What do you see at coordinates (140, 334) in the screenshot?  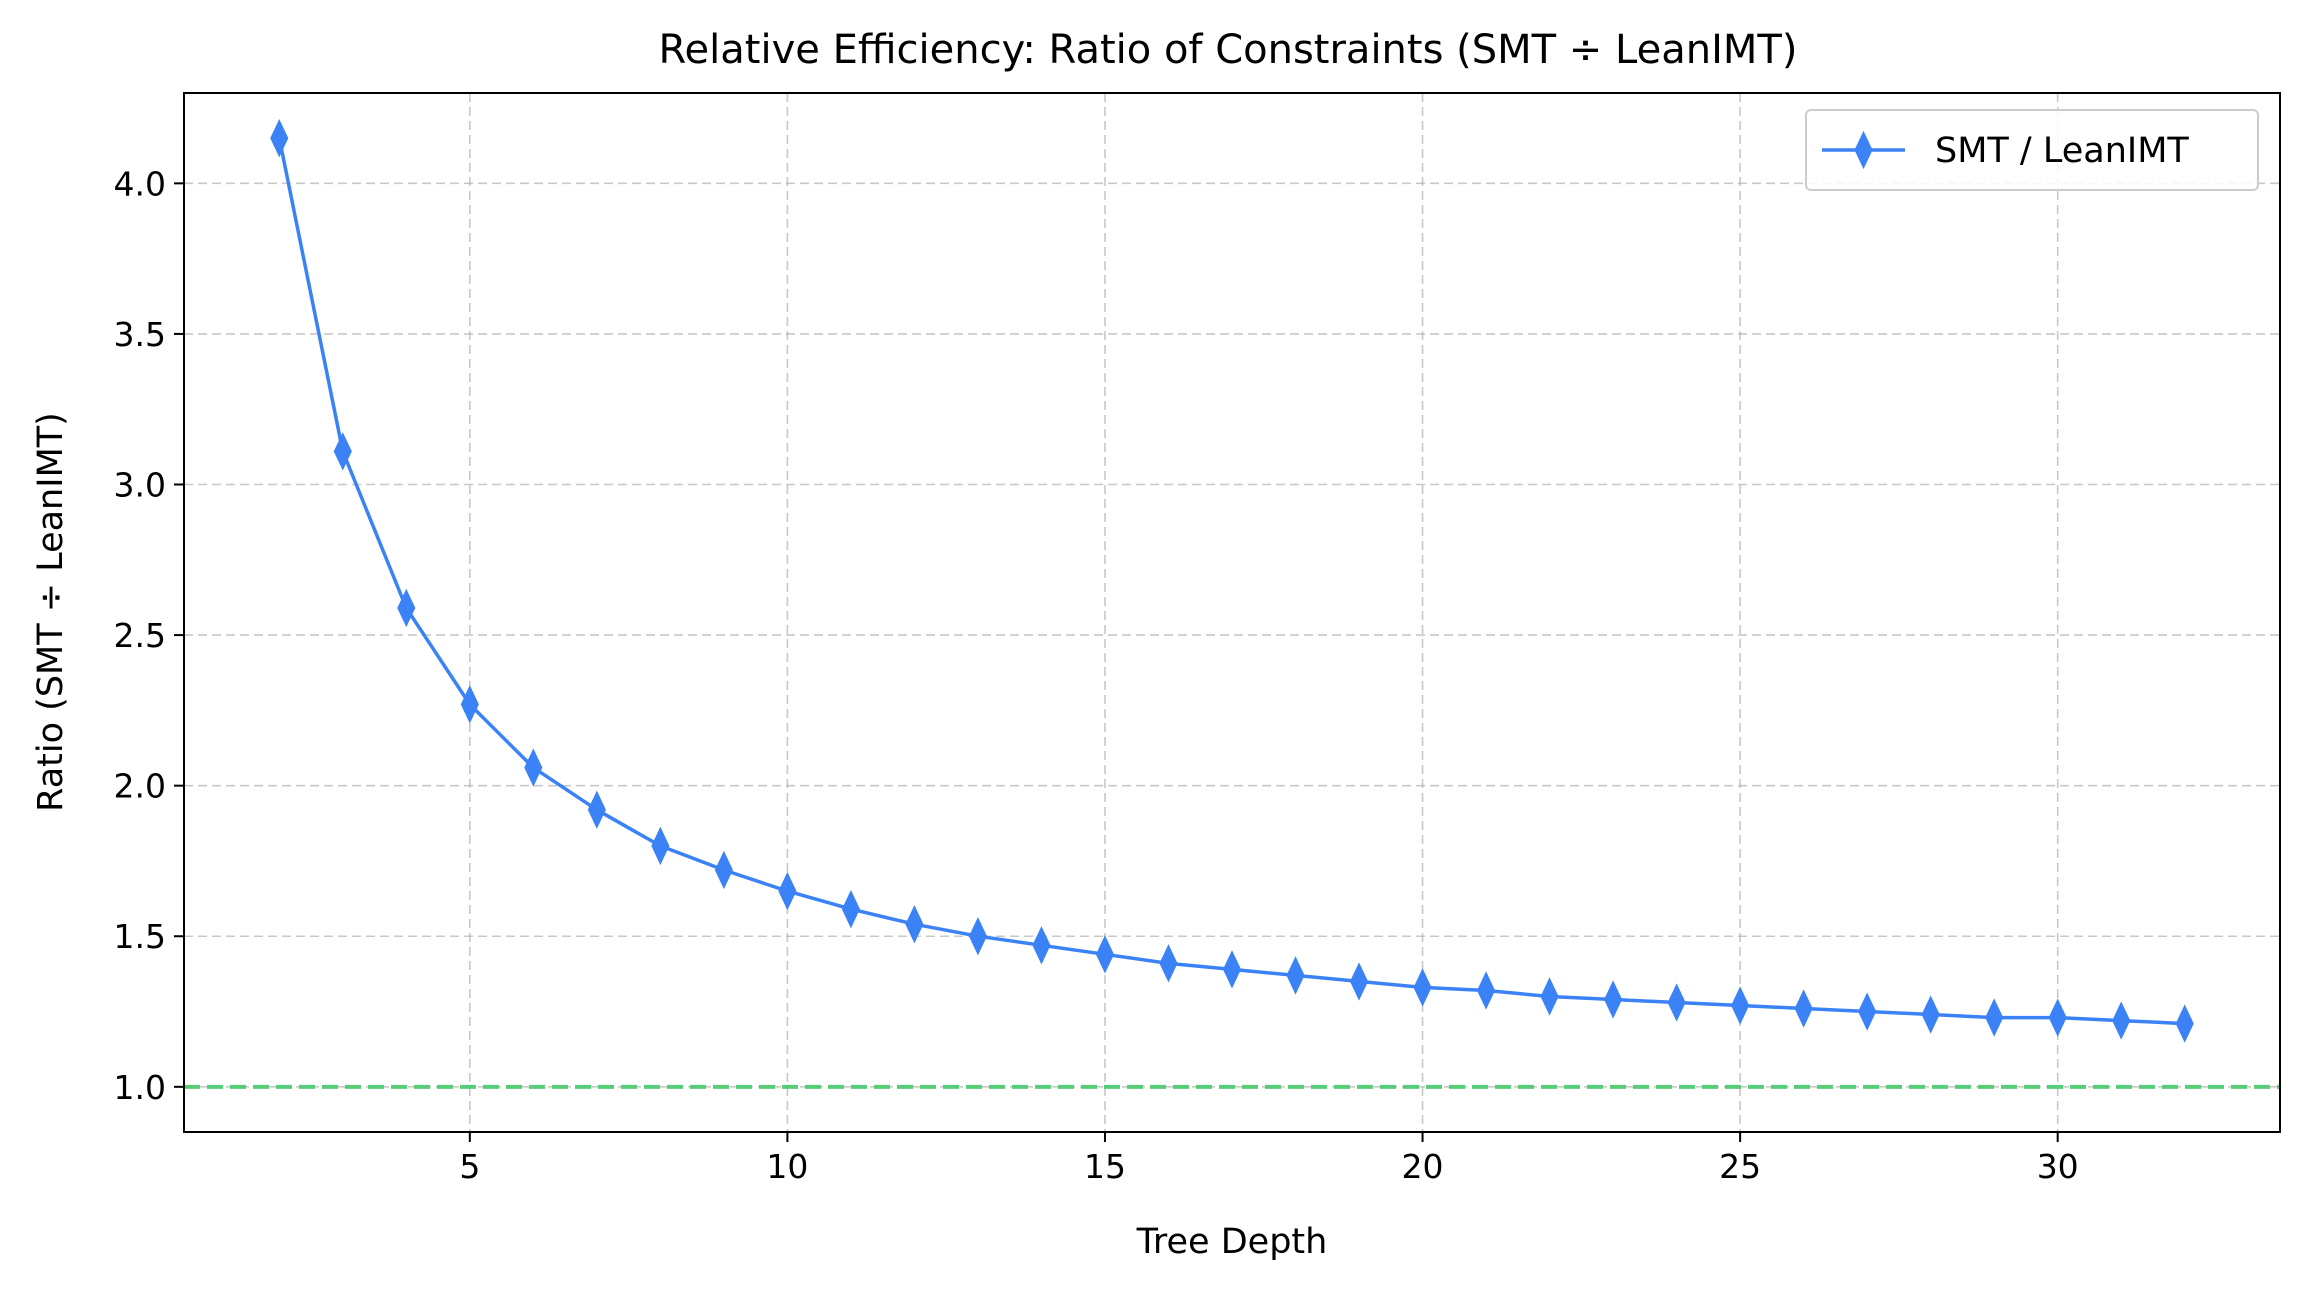 I see `y-tick-label: 3.5` at bounding box center [140, 334].